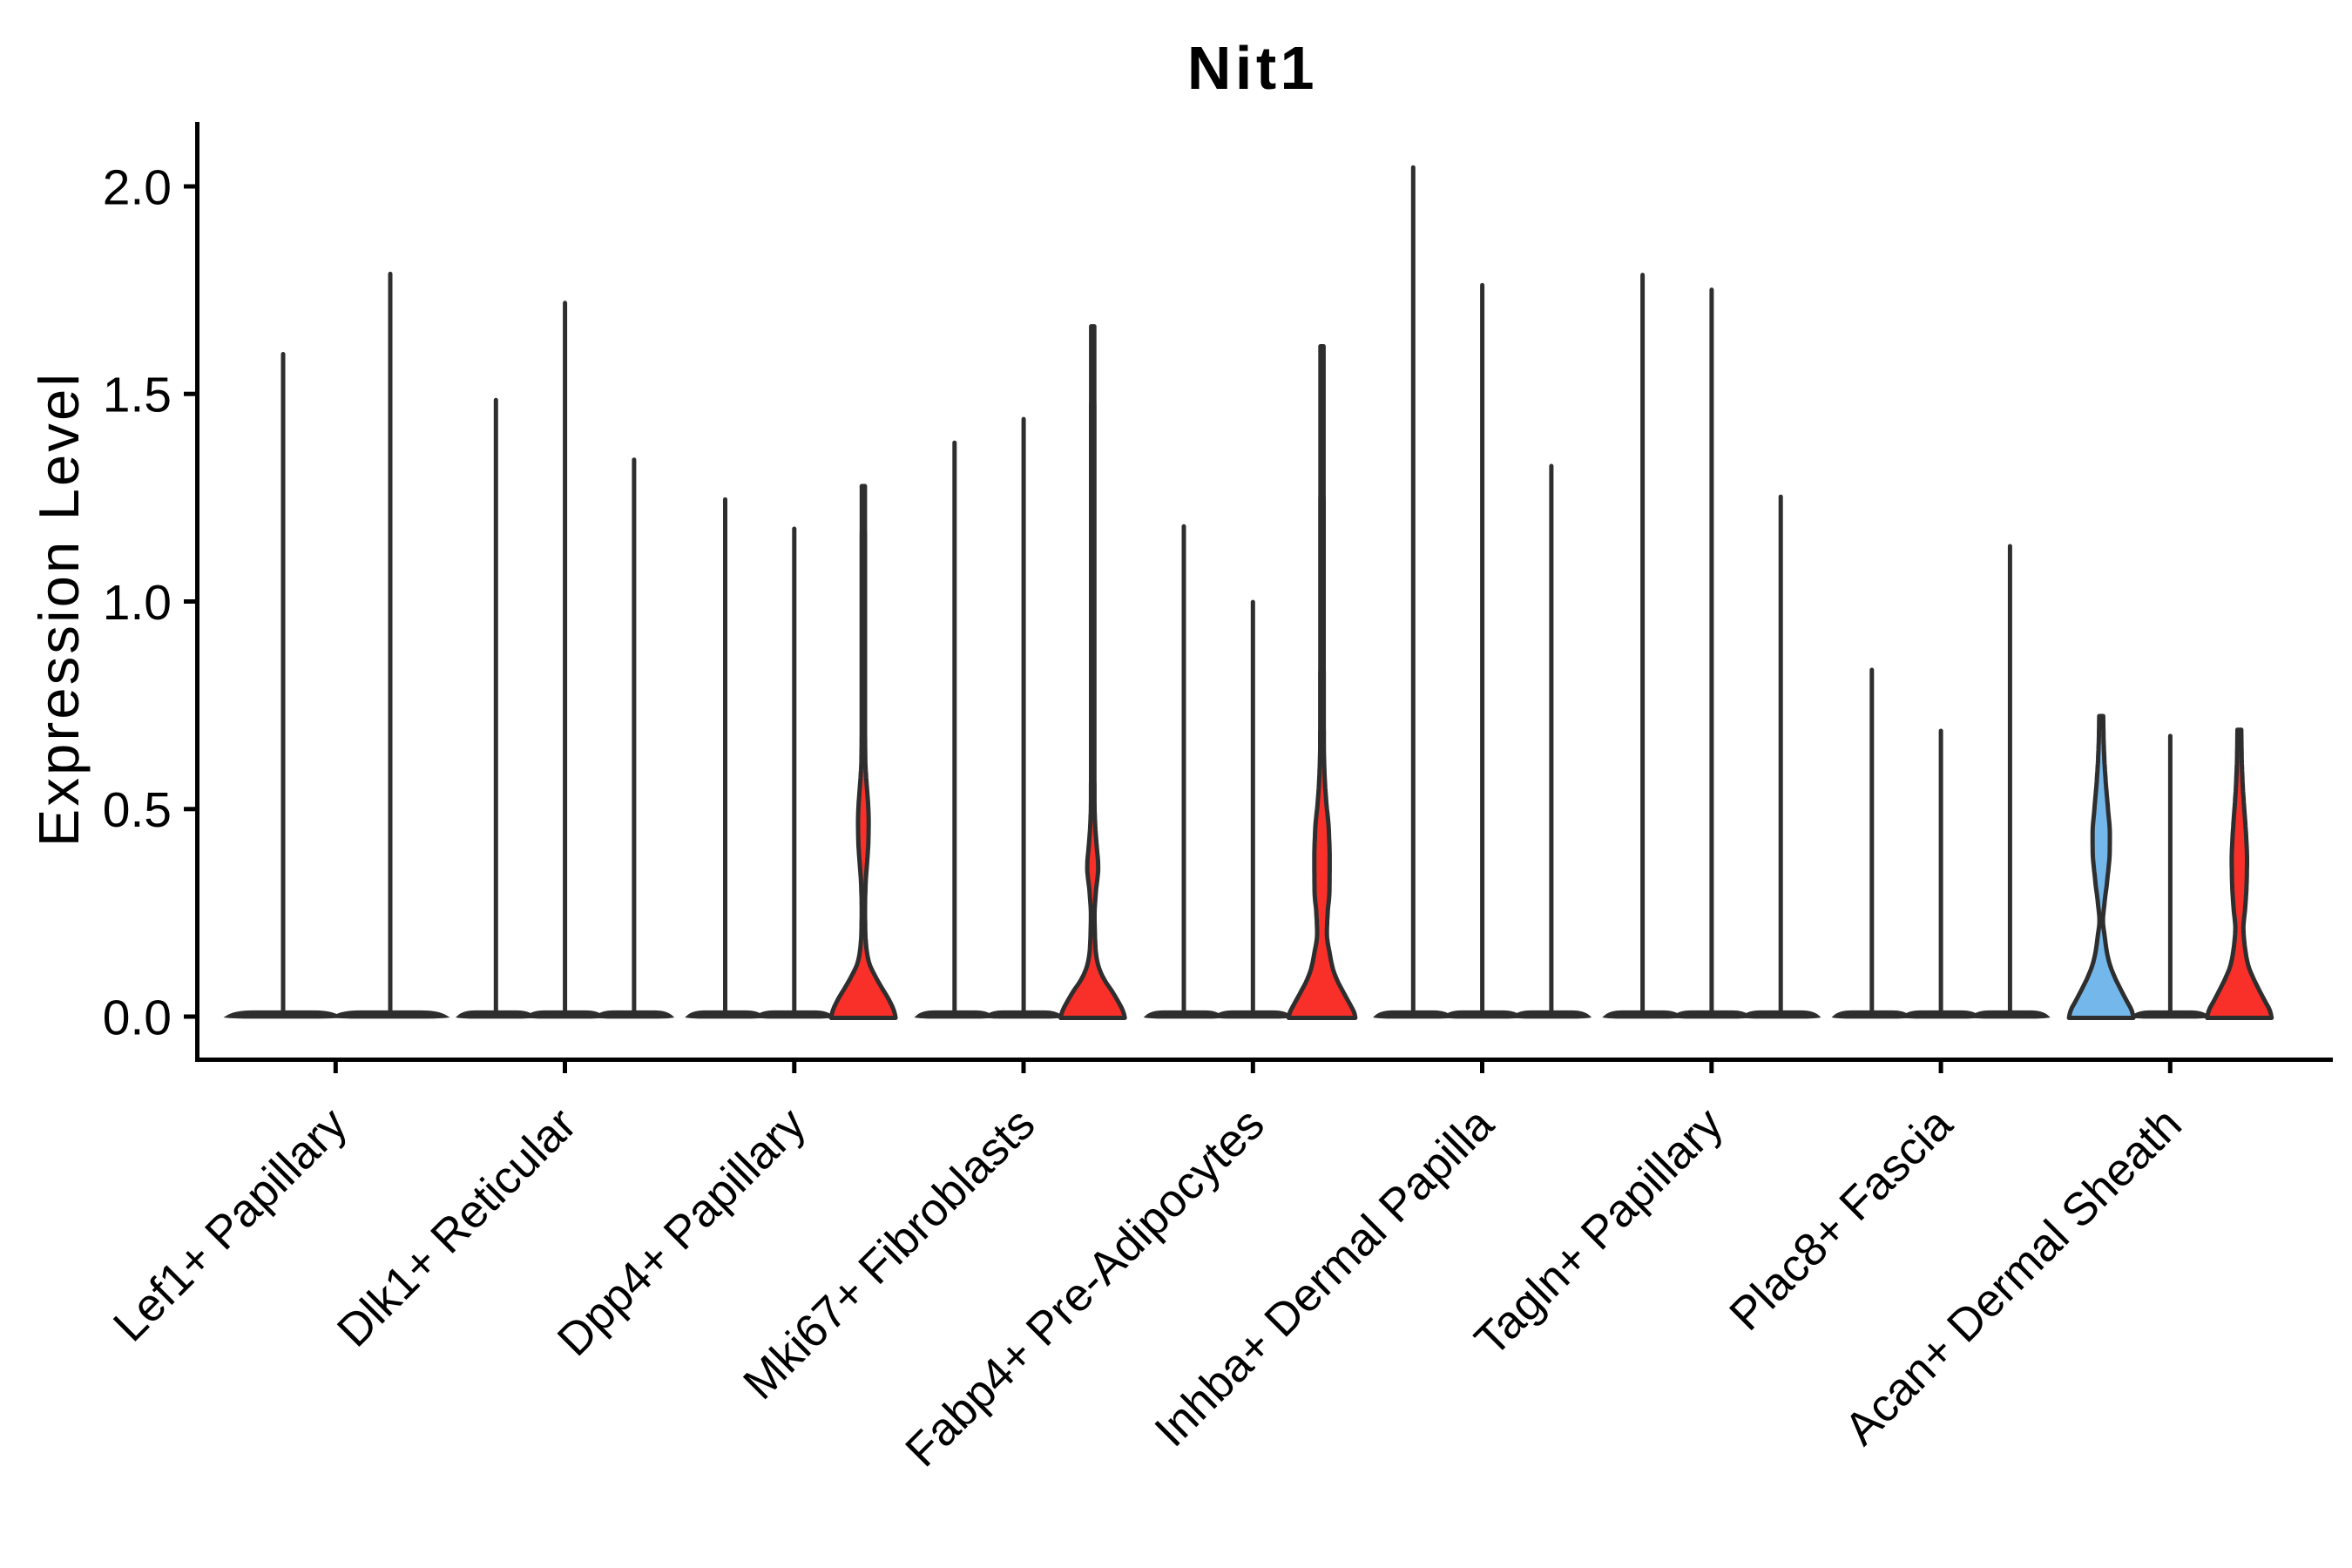 This screenshot has width=2352, height=1568. What do you see at coordinates (137, 187) in the screenshot?
I see `svg-text: 2.0` at bounding box center [137, 187].